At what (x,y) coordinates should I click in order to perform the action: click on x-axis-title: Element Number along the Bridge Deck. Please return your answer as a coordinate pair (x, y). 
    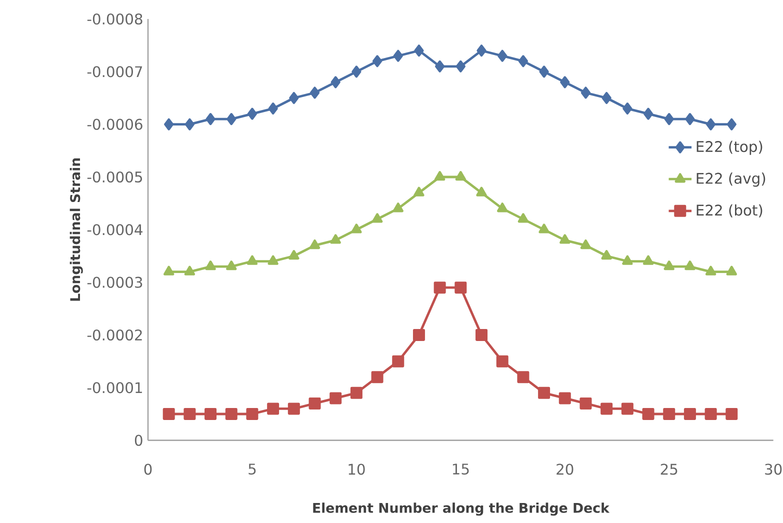
    Looking at the image, I should click on (461, 509).